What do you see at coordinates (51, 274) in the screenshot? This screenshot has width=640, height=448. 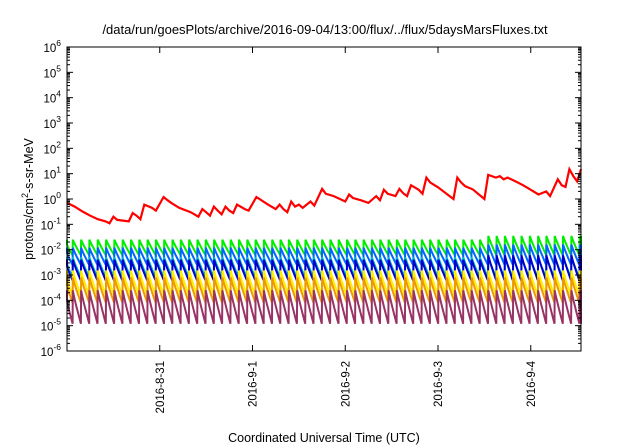 I see `y-tick-label: 10⁻³` at bounding box center [51, 274].